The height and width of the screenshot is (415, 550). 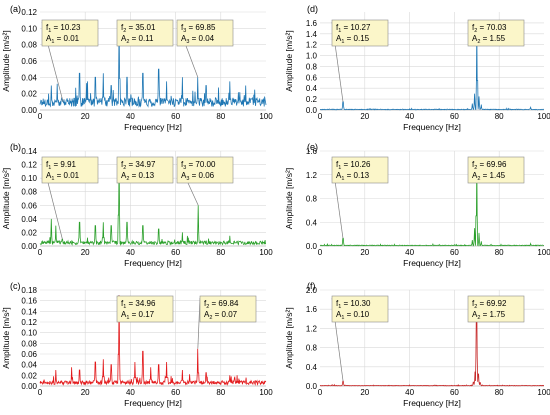 I want to click on annotation-amplitude: A1 = 0.17, so click(x=138, y=315).